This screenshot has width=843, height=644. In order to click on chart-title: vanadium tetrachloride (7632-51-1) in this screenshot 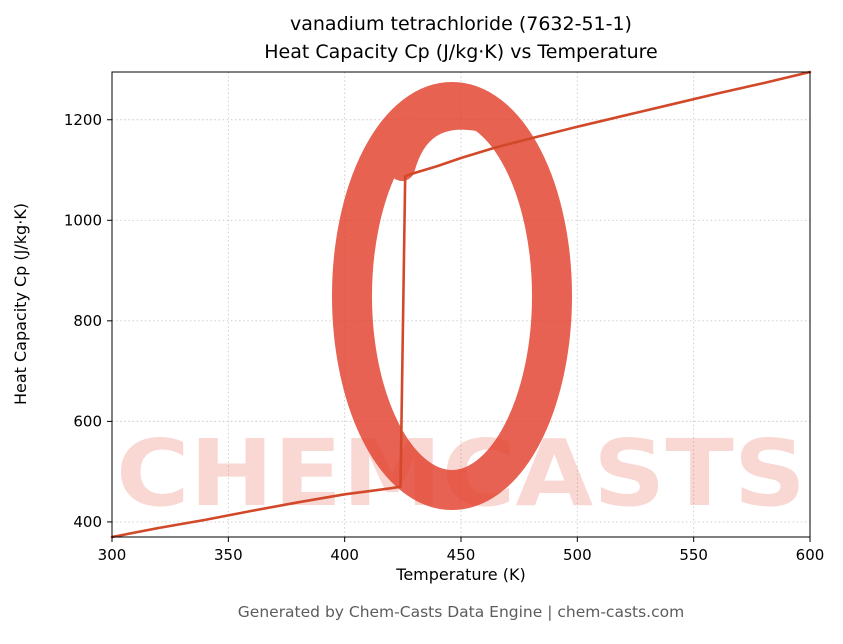, I will do `click(461, 24)`.